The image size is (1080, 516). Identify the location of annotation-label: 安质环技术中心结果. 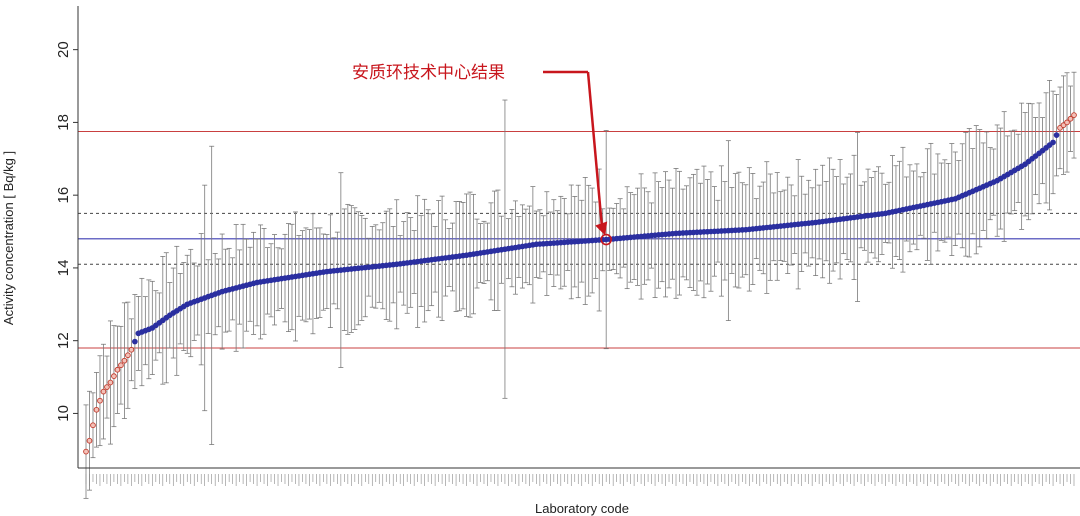
(428, 73).